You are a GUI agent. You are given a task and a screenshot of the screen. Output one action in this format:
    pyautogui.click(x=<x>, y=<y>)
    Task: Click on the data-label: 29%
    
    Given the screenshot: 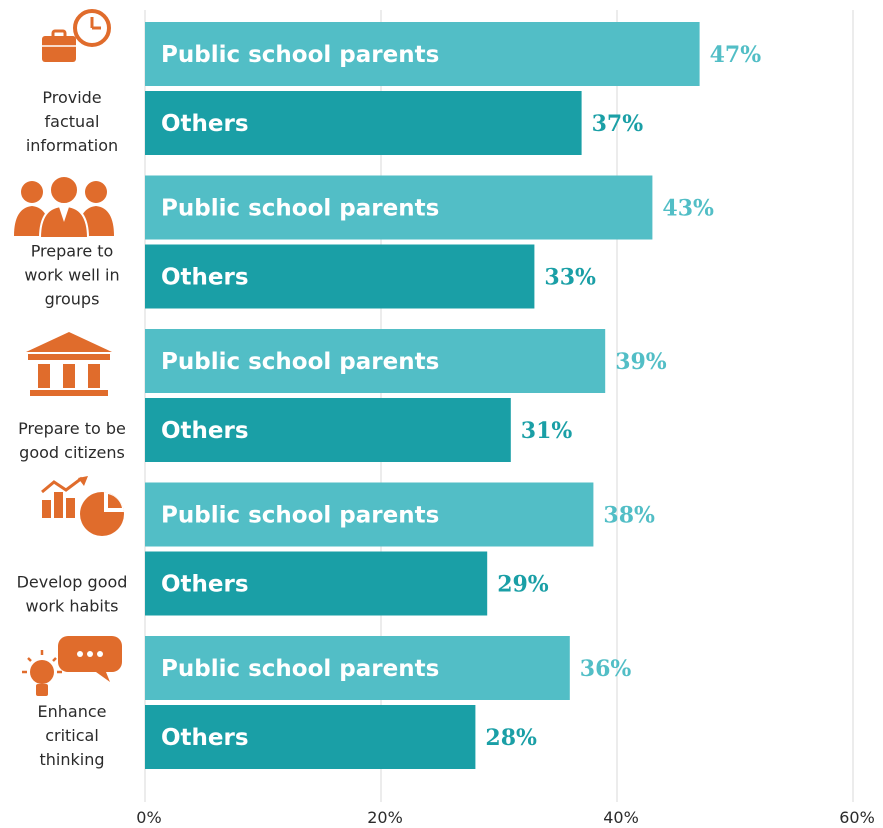 What is the action you would take?
    pyautogui.click(x=523, y=585)
    